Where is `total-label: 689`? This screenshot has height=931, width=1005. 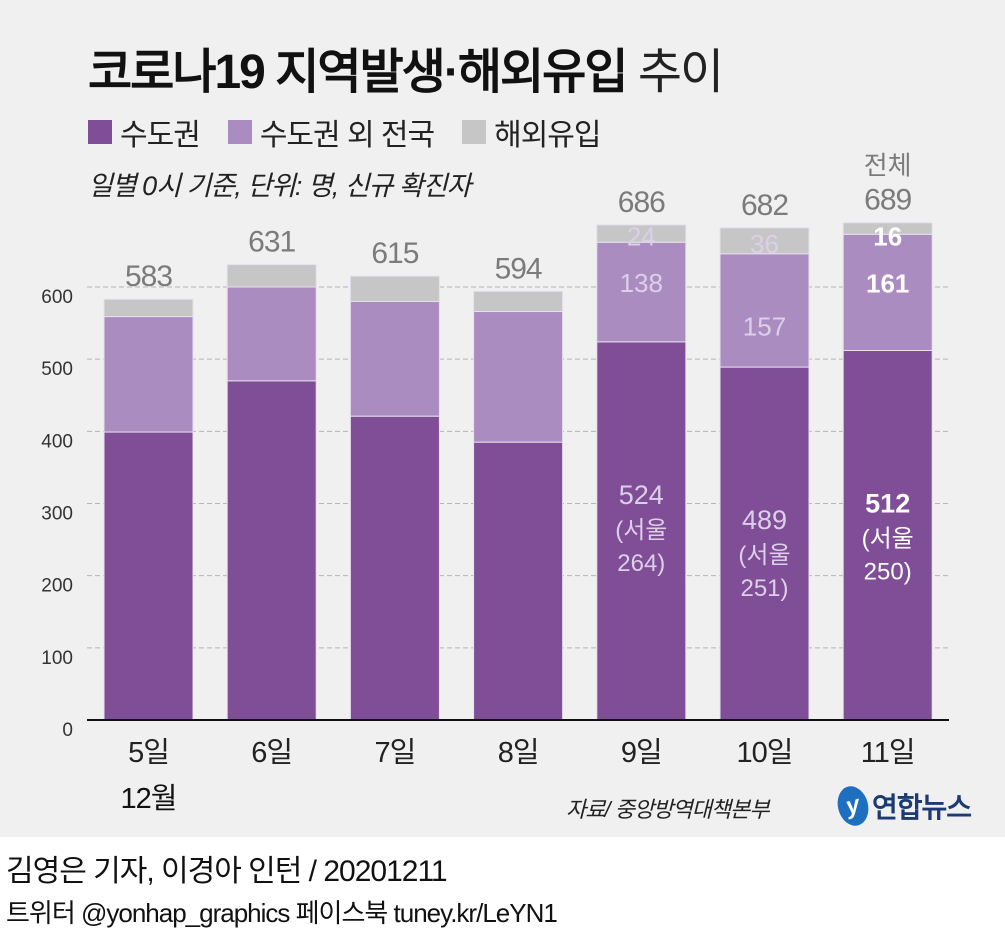 total-label: 689 is located at coordinates (887, 200).